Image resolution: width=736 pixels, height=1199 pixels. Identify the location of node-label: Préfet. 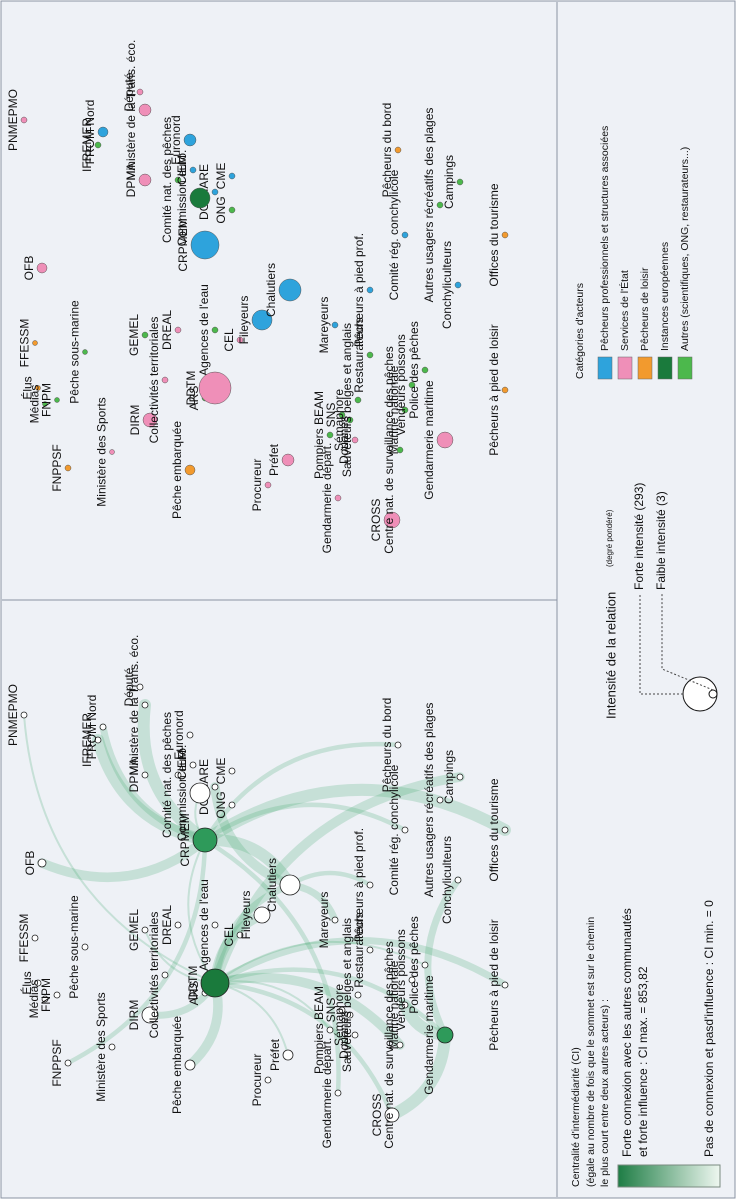
(274, 459).